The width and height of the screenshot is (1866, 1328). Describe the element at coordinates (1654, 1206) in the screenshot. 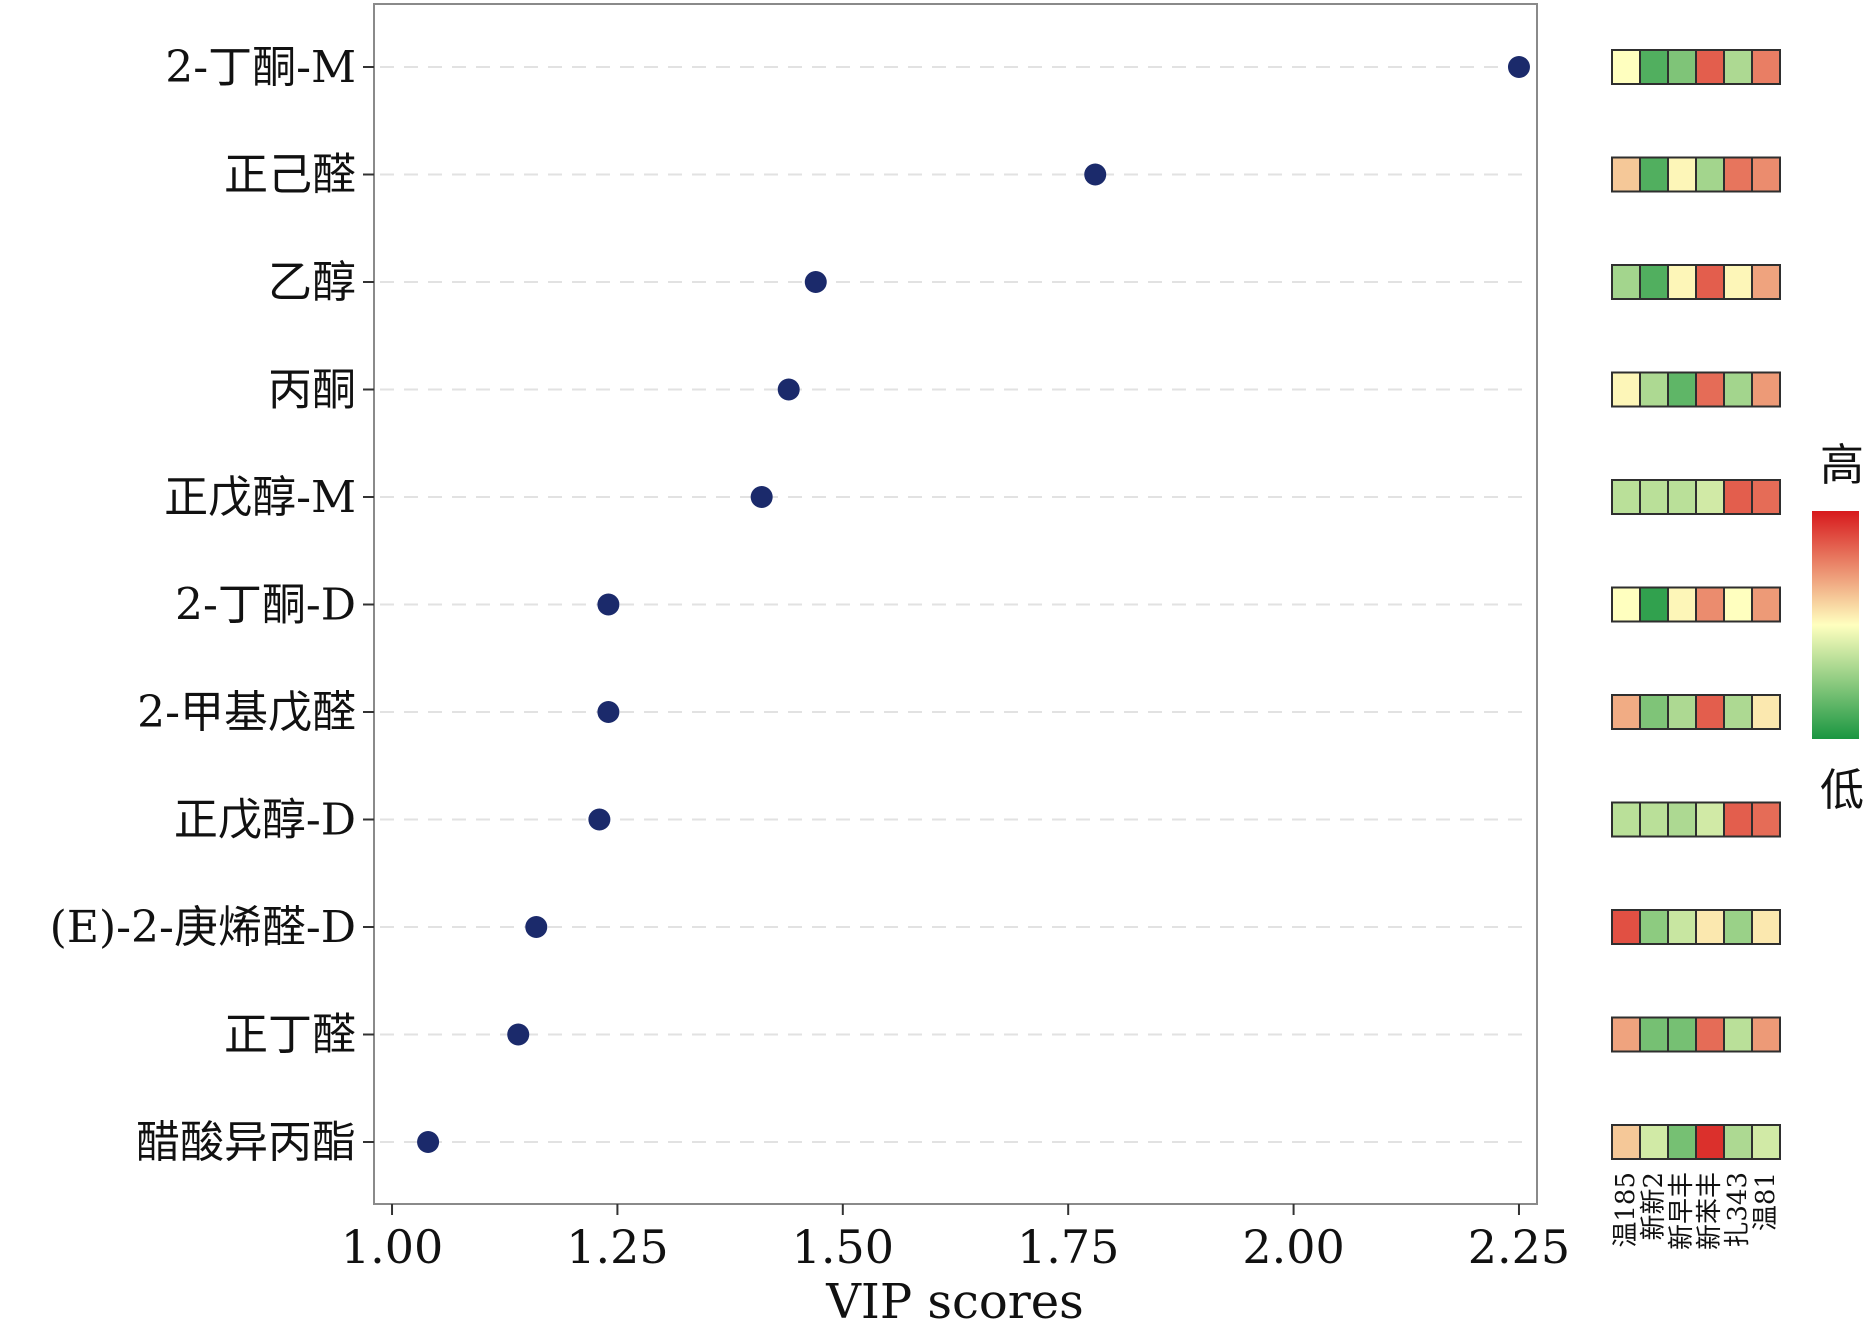

I see `heatmap-column-label: 新新2` at that location.